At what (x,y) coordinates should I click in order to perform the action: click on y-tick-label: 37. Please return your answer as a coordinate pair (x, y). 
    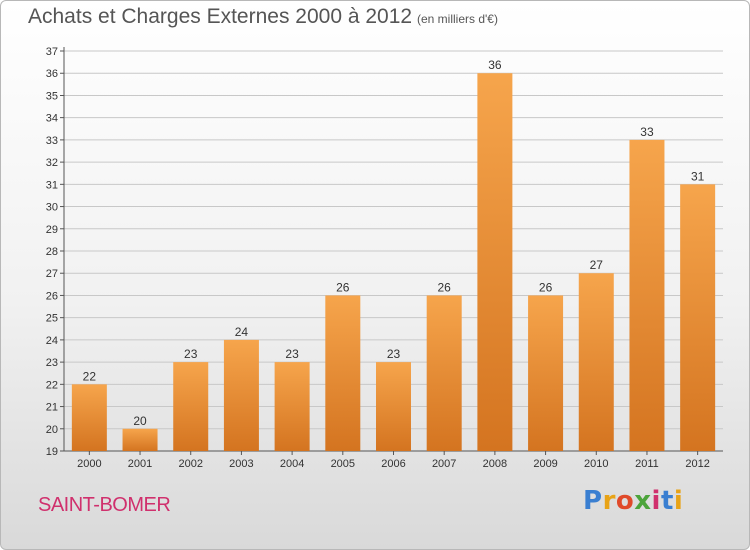
    Looking at the image, I should click on (52, 52).